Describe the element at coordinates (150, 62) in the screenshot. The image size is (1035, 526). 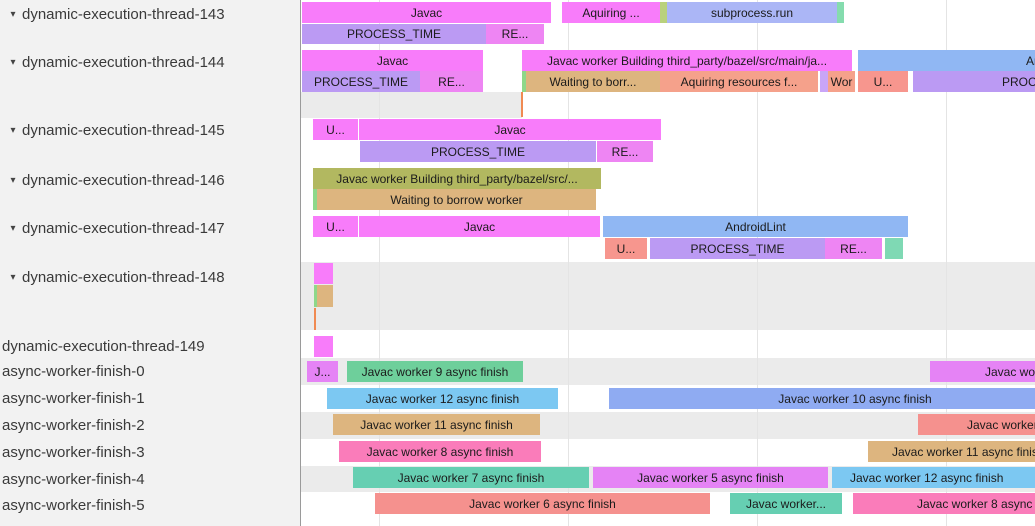
I see `track-row-dynamic-execution-thread-144: ▾ dynamic-execution-thread-144` at that location.